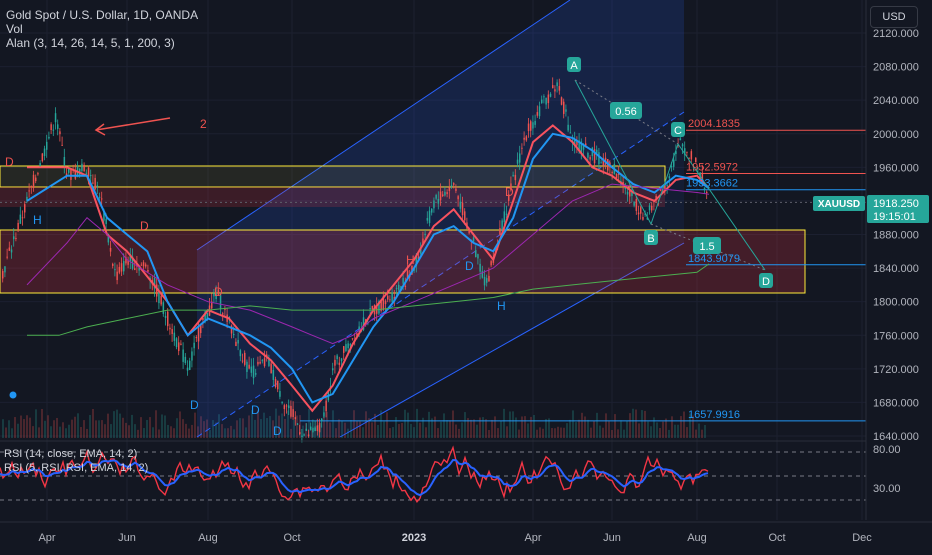 This screenshot has height=555, width=932. I want to click on volume-bars, so click(354, 423).